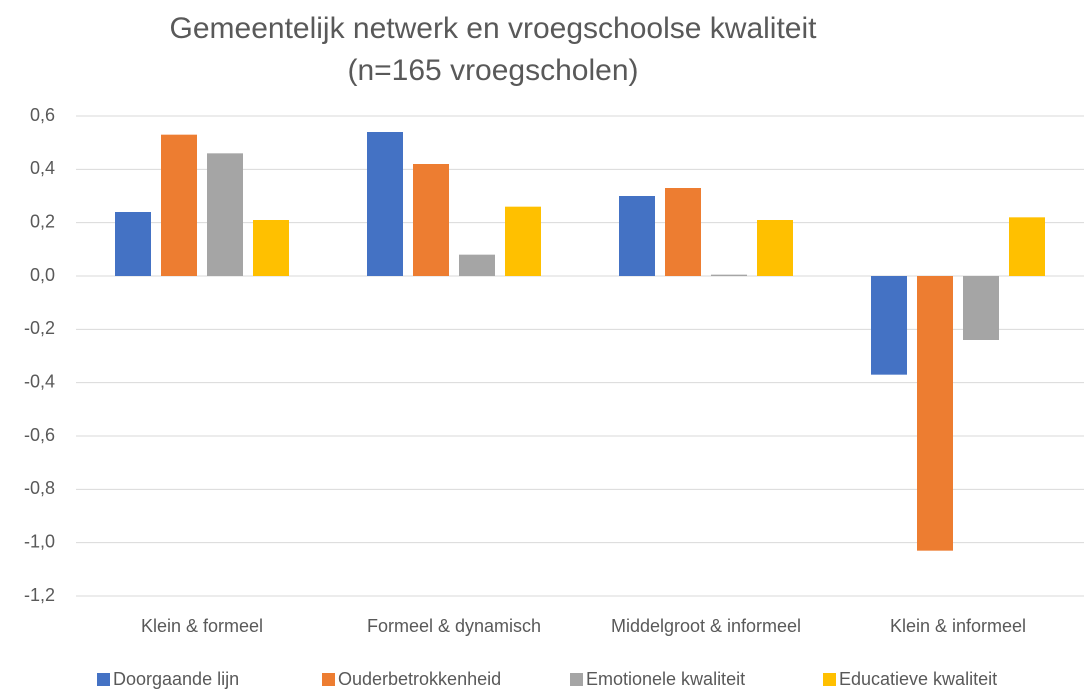 Image resolution: width=1086 pixels, height=689 pixels. Describe the element at coordinates (39, 488) in the screenshot. I see `y-tick-label: -0,8` at that location.